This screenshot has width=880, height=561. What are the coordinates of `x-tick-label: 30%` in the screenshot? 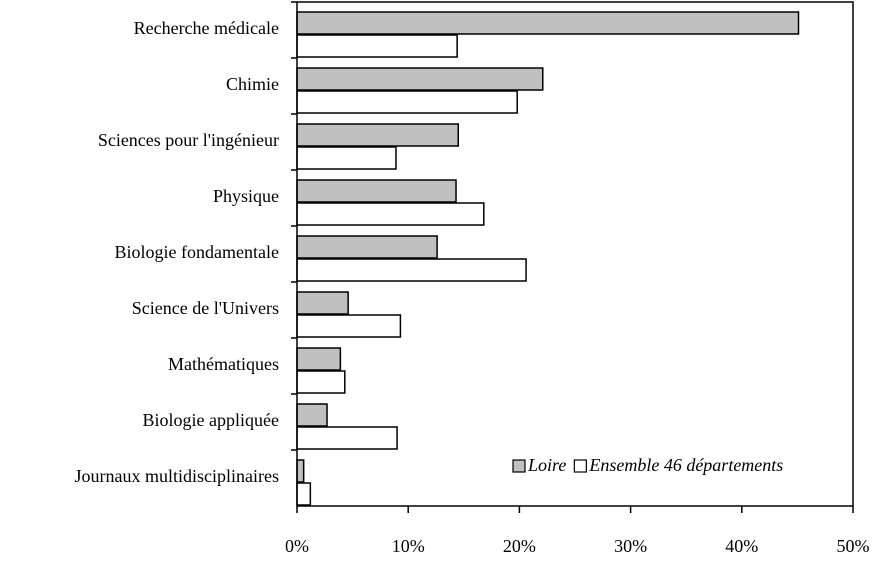 It's located at (630, 546).